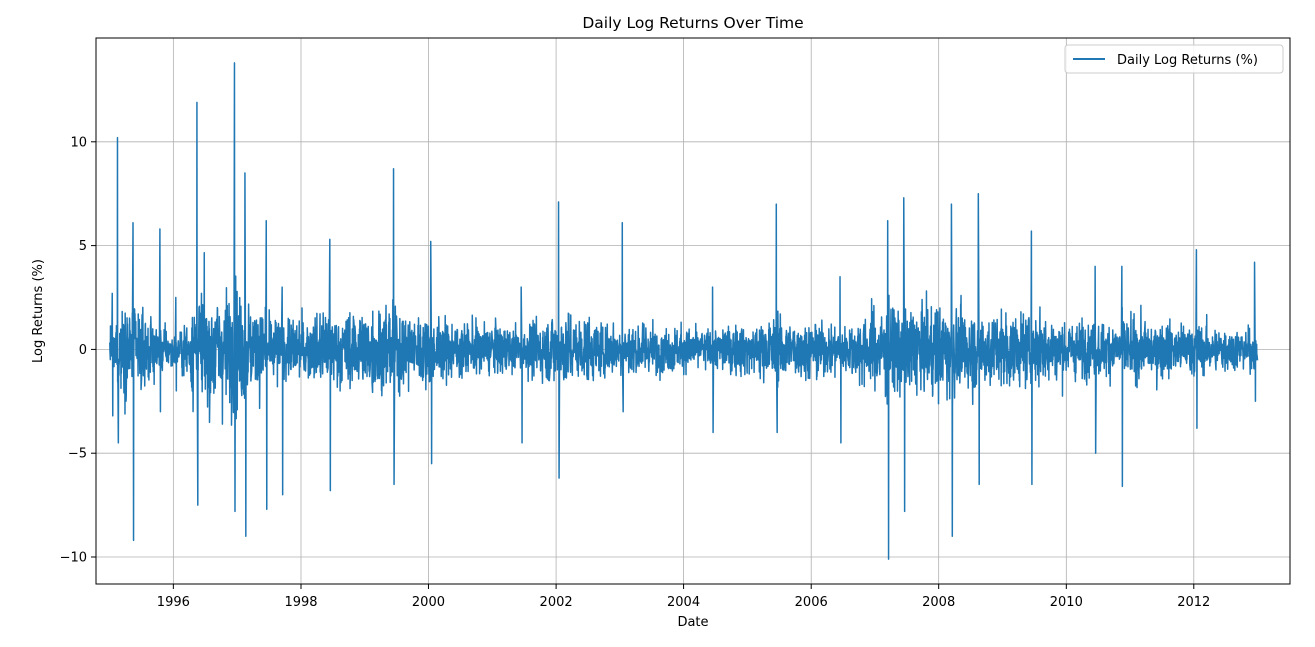 The width and height of the screenshot is (1315, 647). I want to click on x-tick-label: 2004, so click(683, 602).